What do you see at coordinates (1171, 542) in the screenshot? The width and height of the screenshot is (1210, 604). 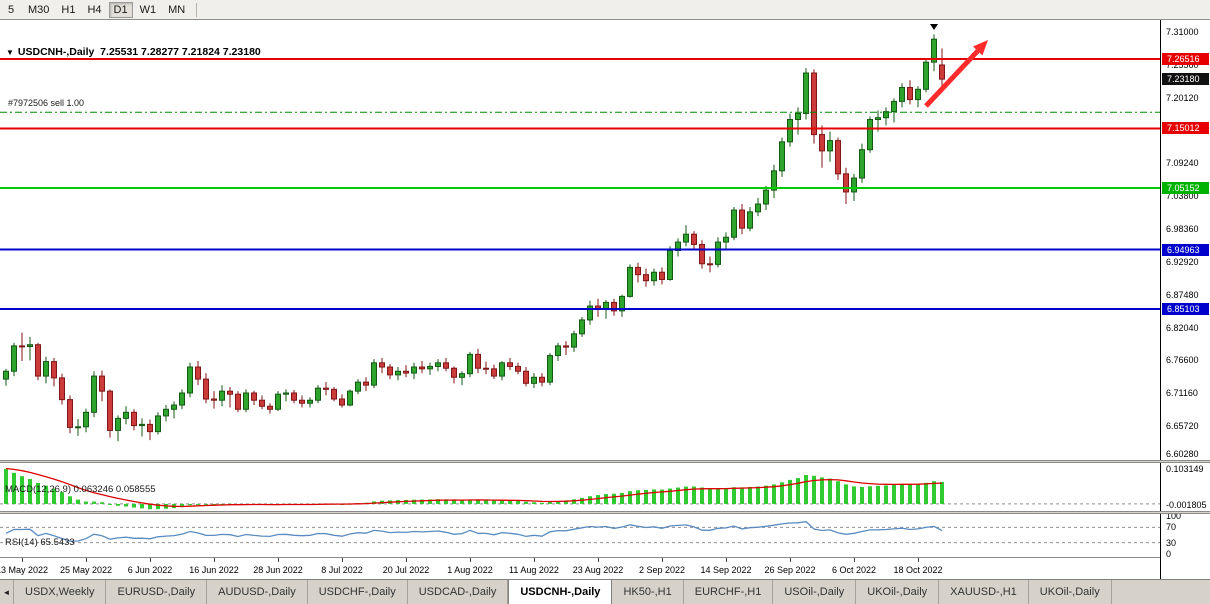 I see `rsi-scale-label: 30` at bounding box center [1171, 542].